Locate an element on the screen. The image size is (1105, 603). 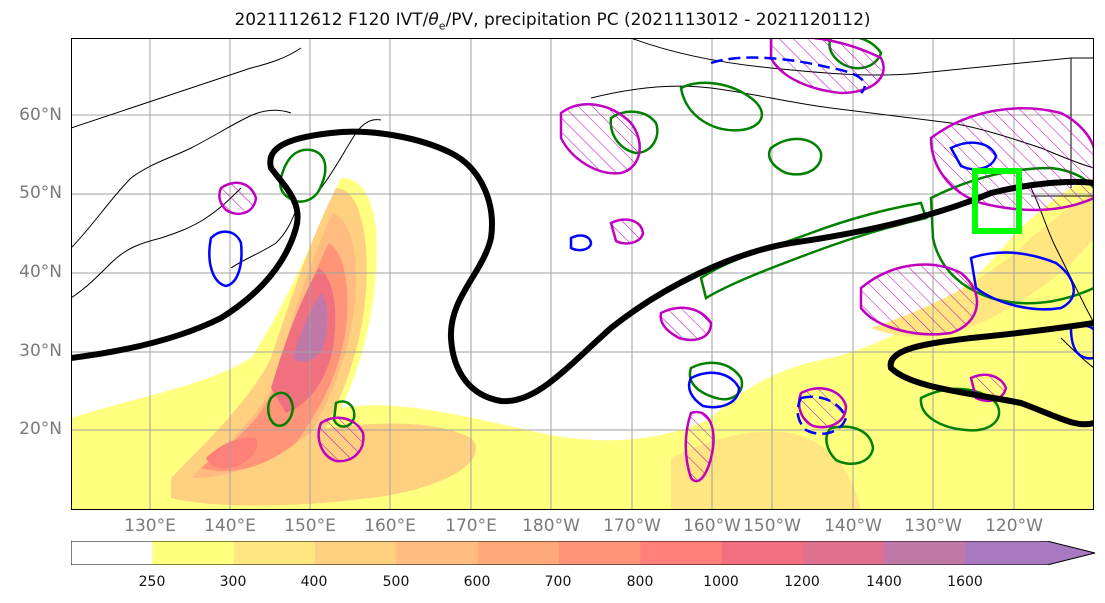
title-run: 2021112612 F120 IVT/ is located at coordinates (331, 20).